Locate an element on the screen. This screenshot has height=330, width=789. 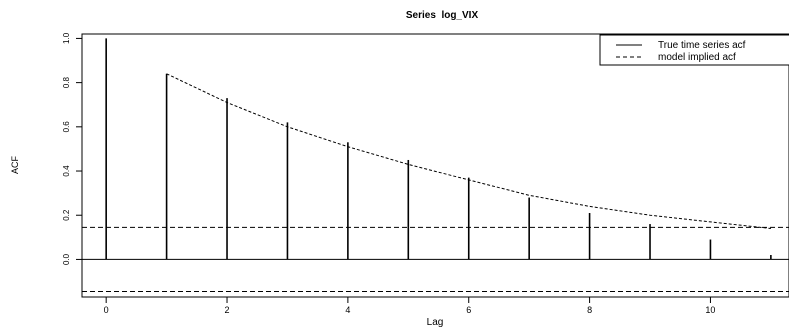
y-axis: 0.0 0.2 0.4 0.6 0.8 1.0 is located at coordinates (72, 148).